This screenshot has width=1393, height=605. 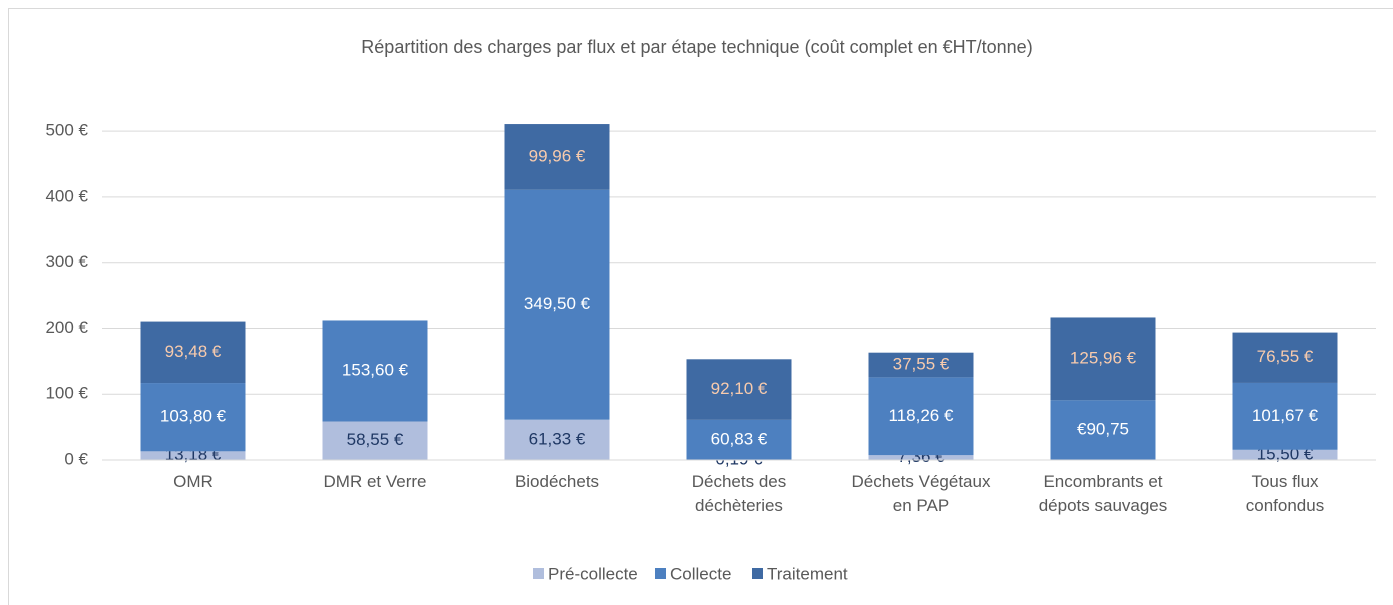 I want to click on x-tick-label: Déchets Végétaux en PAP, so click(x=921, y=493).